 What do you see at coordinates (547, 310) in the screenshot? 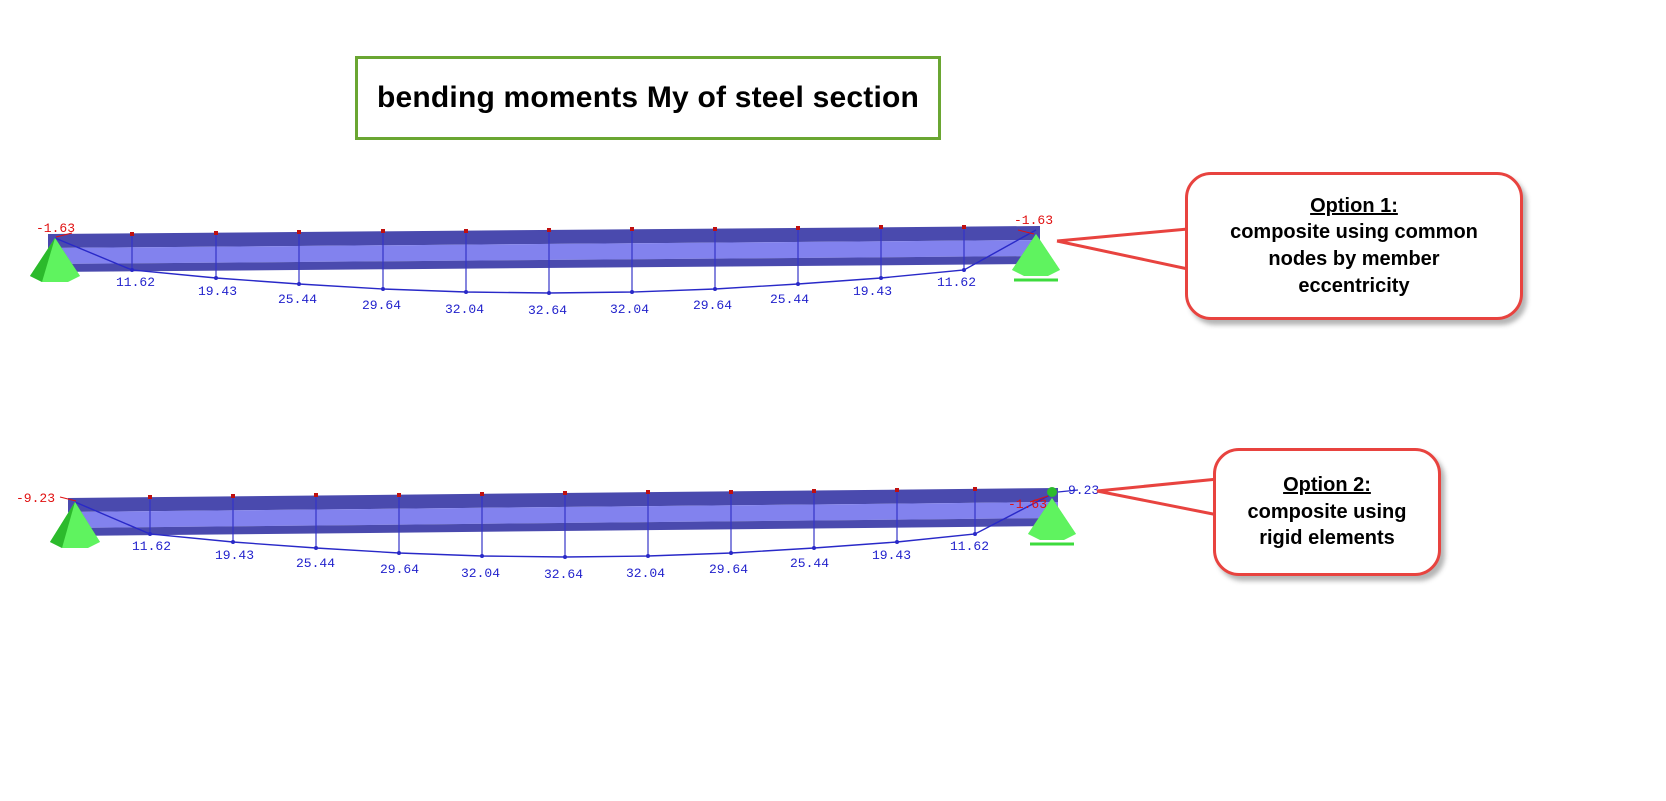
I see `beam-1-value-label: 32.64` at bounding box center [547, 310].